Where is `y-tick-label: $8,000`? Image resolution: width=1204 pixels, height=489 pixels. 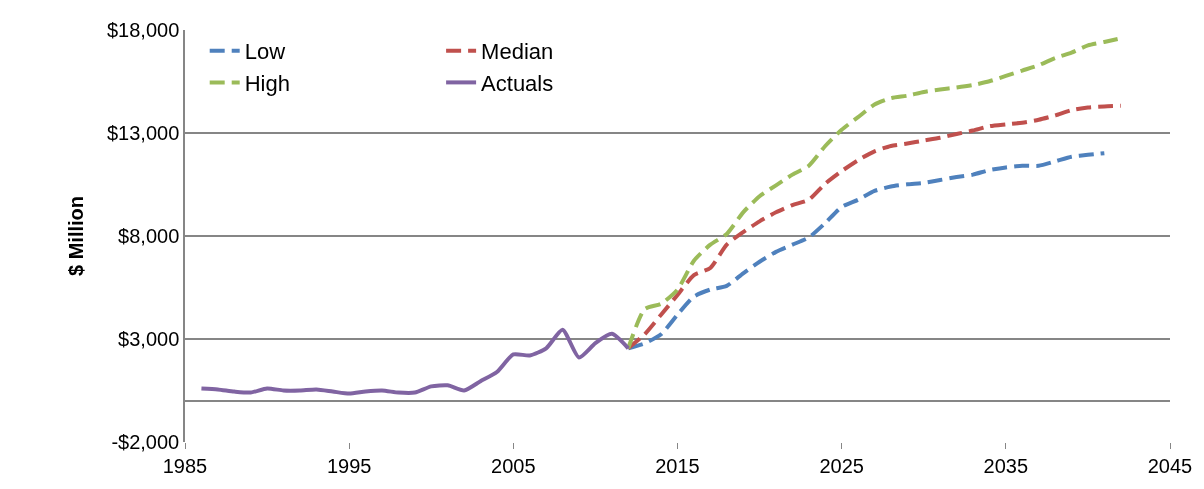
y-tick-label: $8,000 is located at coordinates (149, 236).